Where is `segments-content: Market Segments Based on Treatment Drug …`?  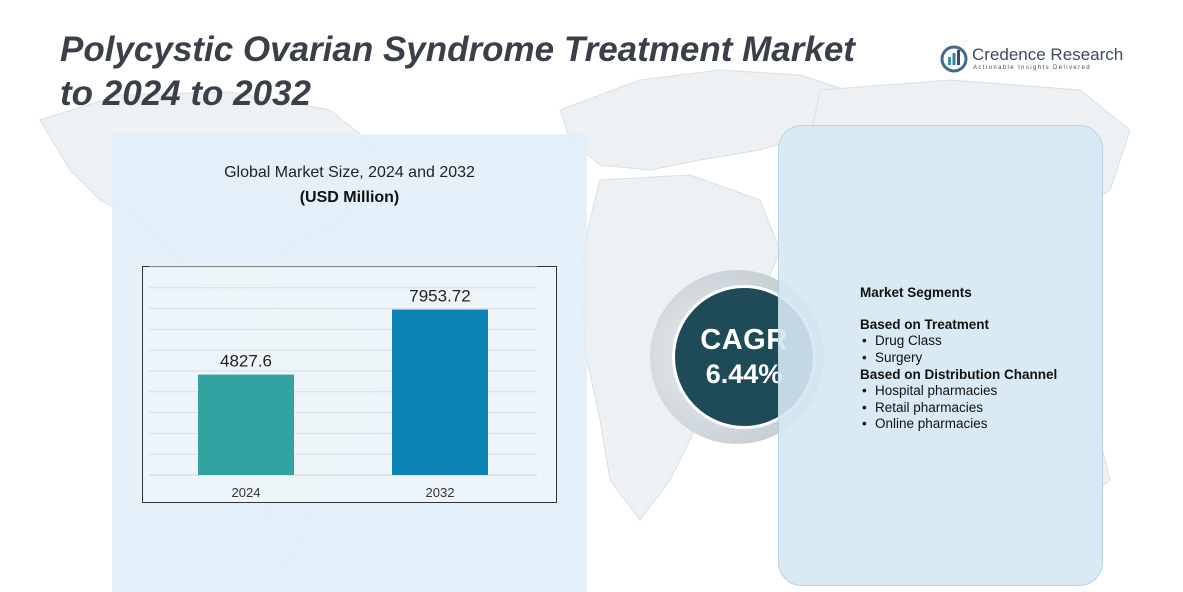
segments-content: Market Segments Based on Treatment Drug … is located at coordinates (980, 358).